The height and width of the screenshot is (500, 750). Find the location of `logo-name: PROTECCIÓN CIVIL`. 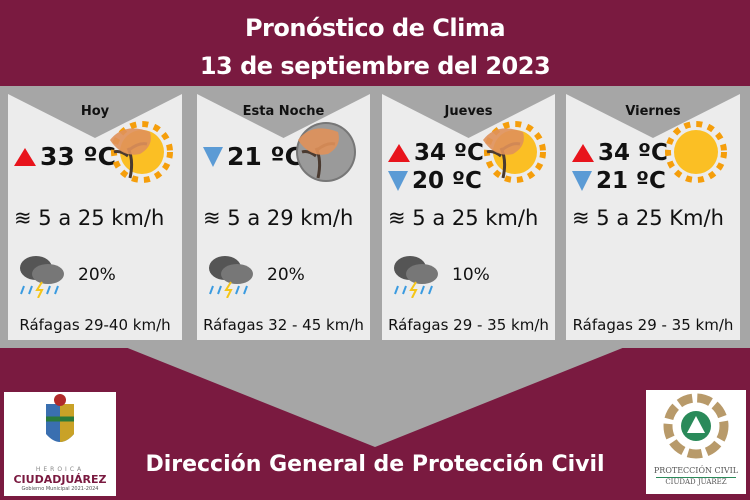

logo-name: PROTECCIÓN CIVIL is located at coordinates (696, 470).